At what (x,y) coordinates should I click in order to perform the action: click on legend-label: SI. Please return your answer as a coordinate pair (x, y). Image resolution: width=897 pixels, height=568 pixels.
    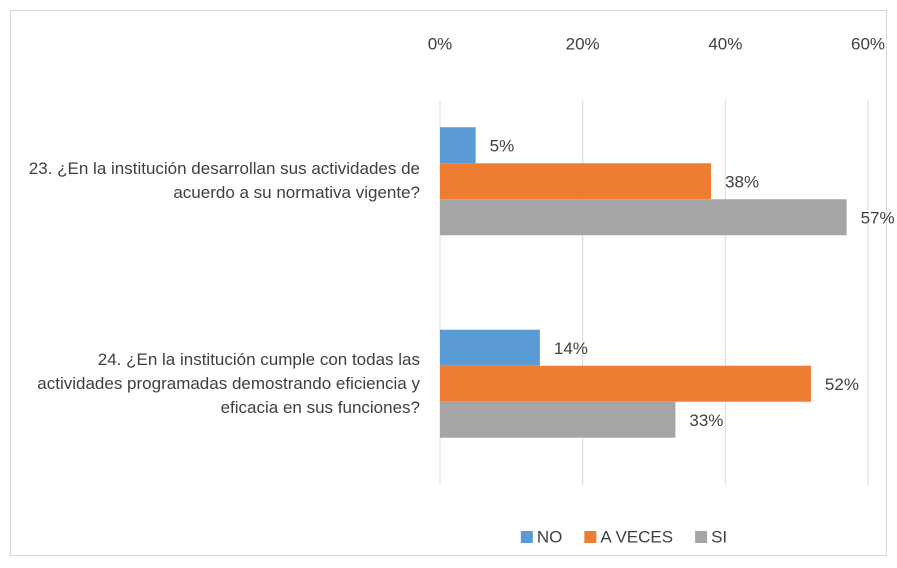
    Looking at the image, I should click on (719, 536).